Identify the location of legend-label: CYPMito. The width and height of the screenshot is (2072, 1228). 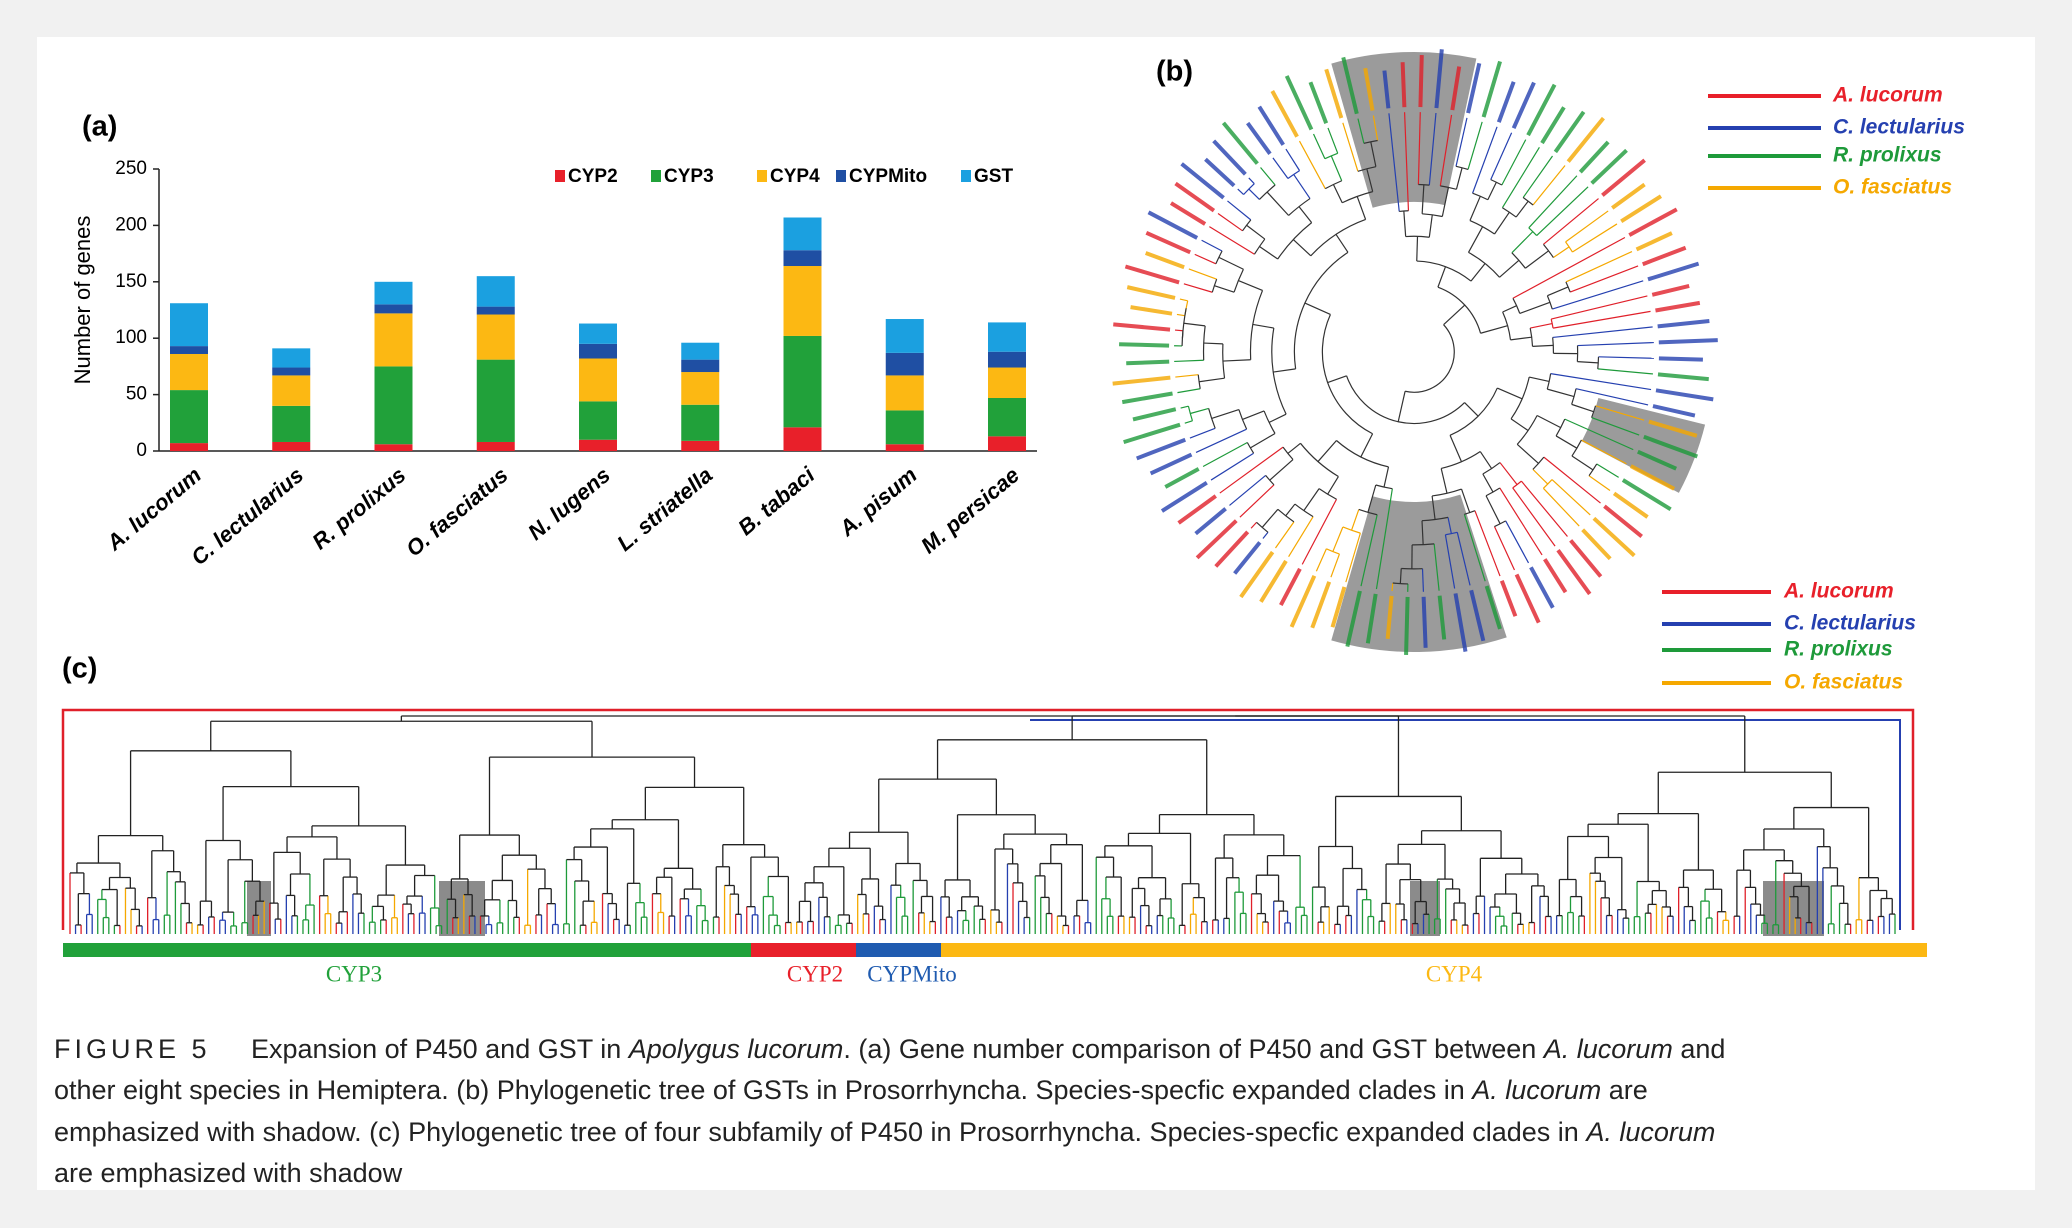
(888, 176).